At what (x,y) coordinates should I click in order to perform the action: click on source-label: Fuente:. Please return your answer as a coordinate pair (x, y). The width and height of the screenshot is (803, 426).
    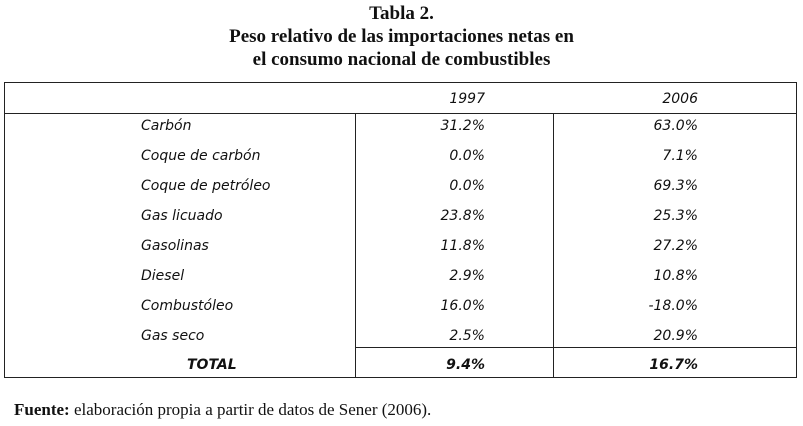
    Looking at the image, I should click on (42, 409).